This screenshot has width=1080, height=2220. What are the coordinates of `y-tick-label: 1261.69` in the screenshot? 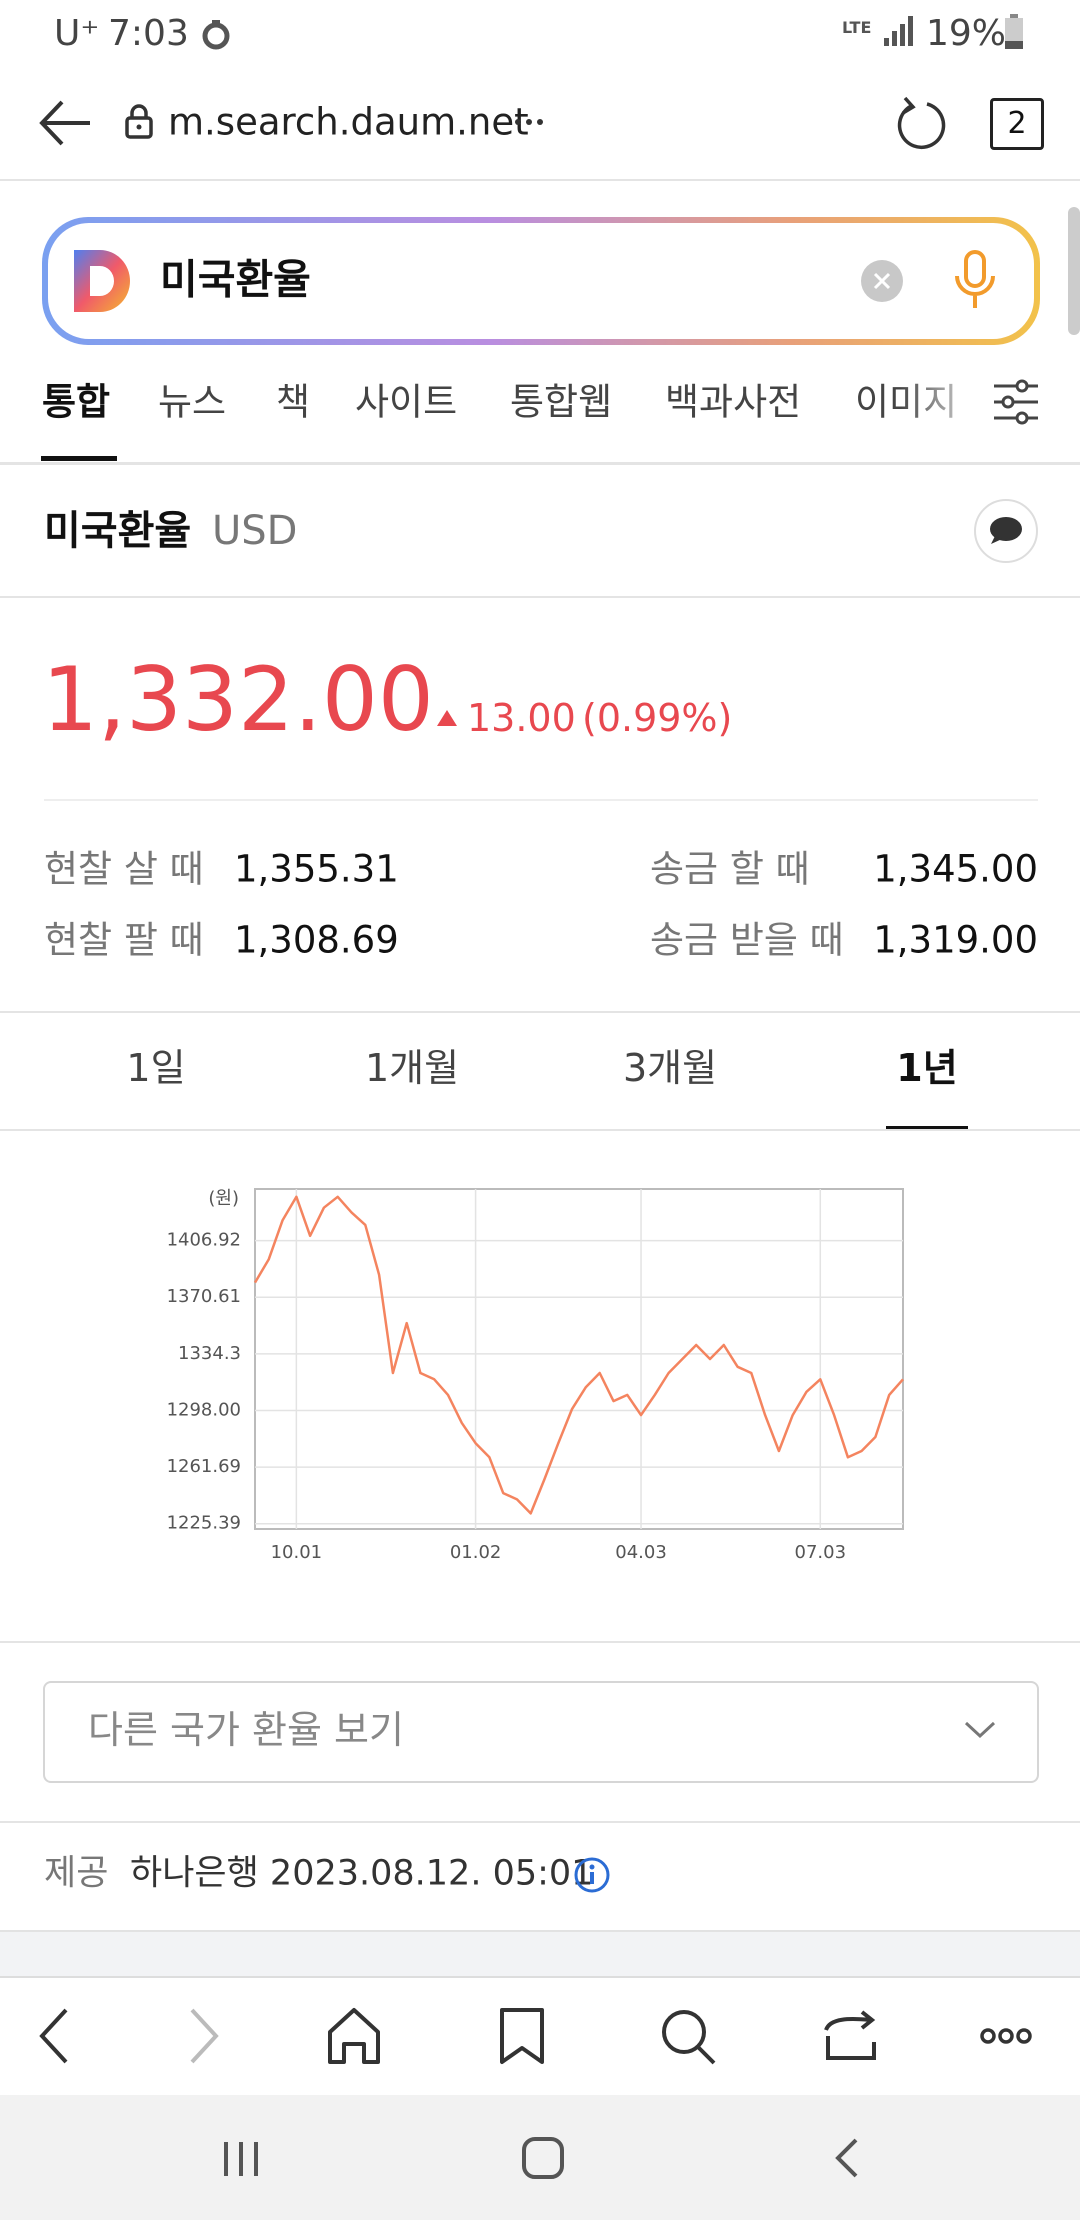 It's located at (204, 1466).